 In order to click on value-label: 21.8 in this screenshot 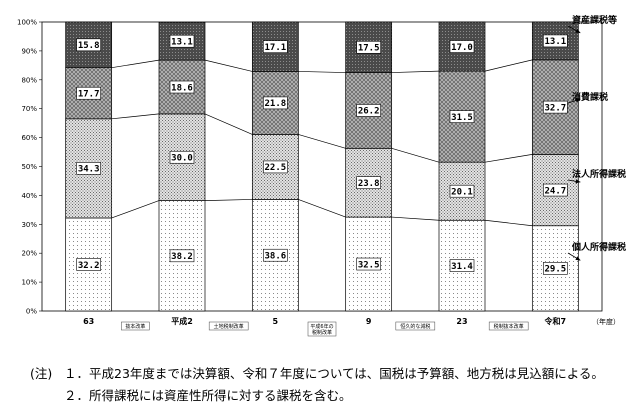, I will do `click(275, 104)`.